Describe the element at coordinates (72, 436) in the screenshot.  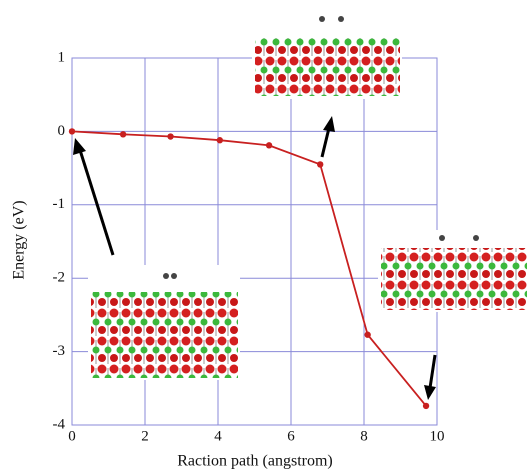
I see `x-tick-label: 0` at that location.